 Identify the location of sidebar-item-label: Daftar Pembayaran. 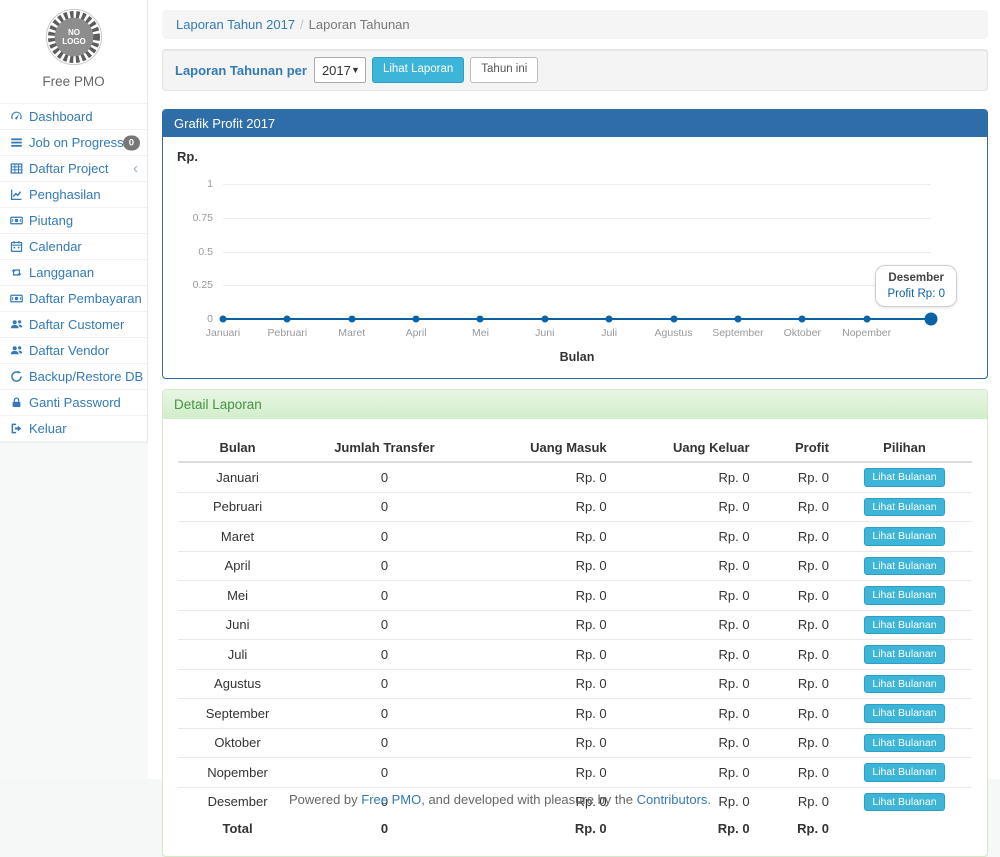
(85, 298).